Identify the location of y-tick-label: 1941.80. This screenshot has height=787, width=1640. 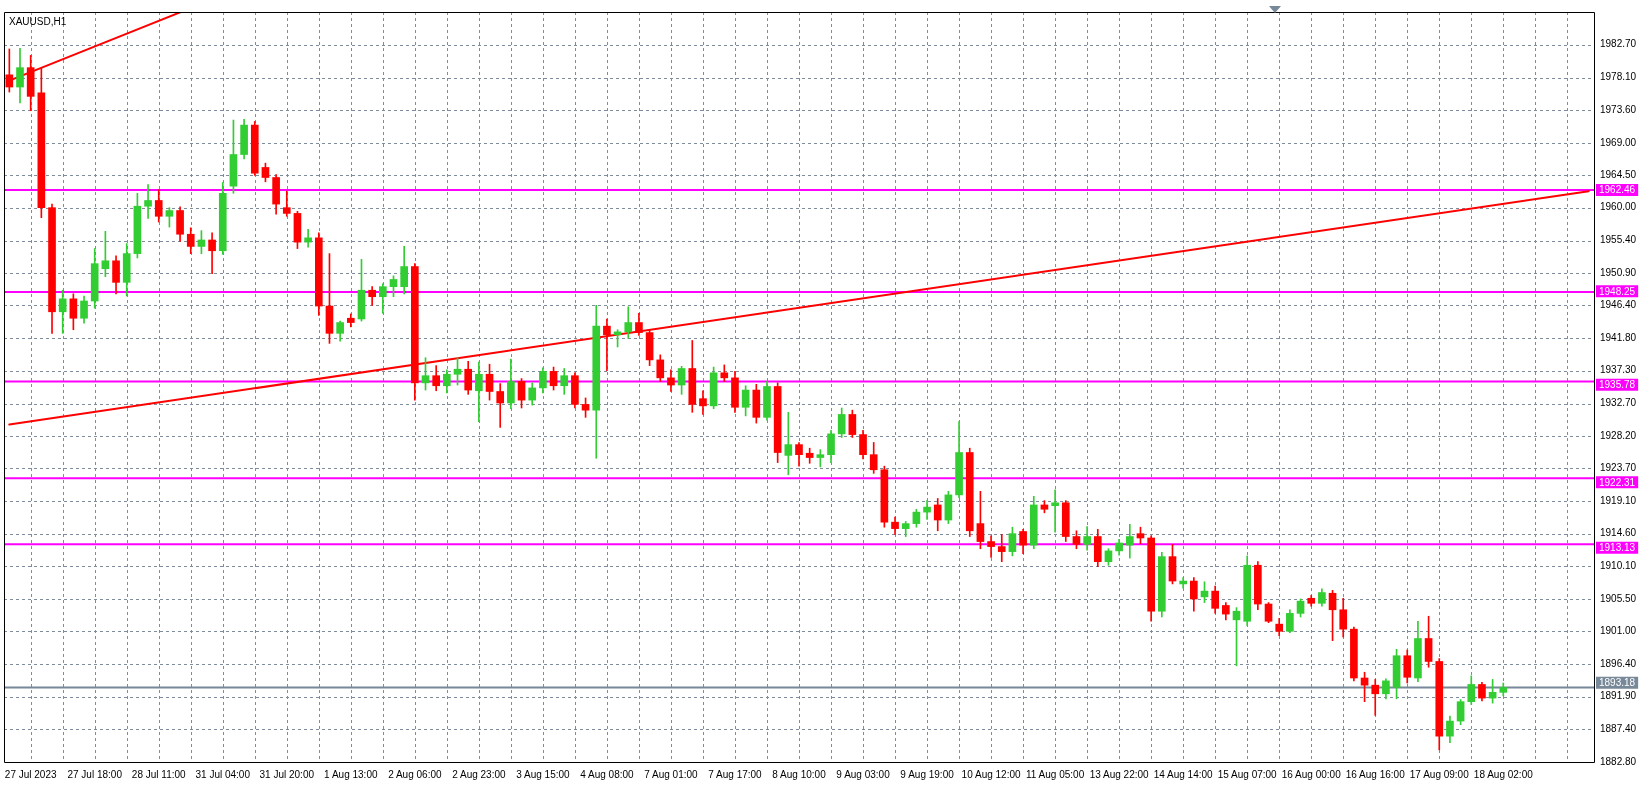
(1618, 338).